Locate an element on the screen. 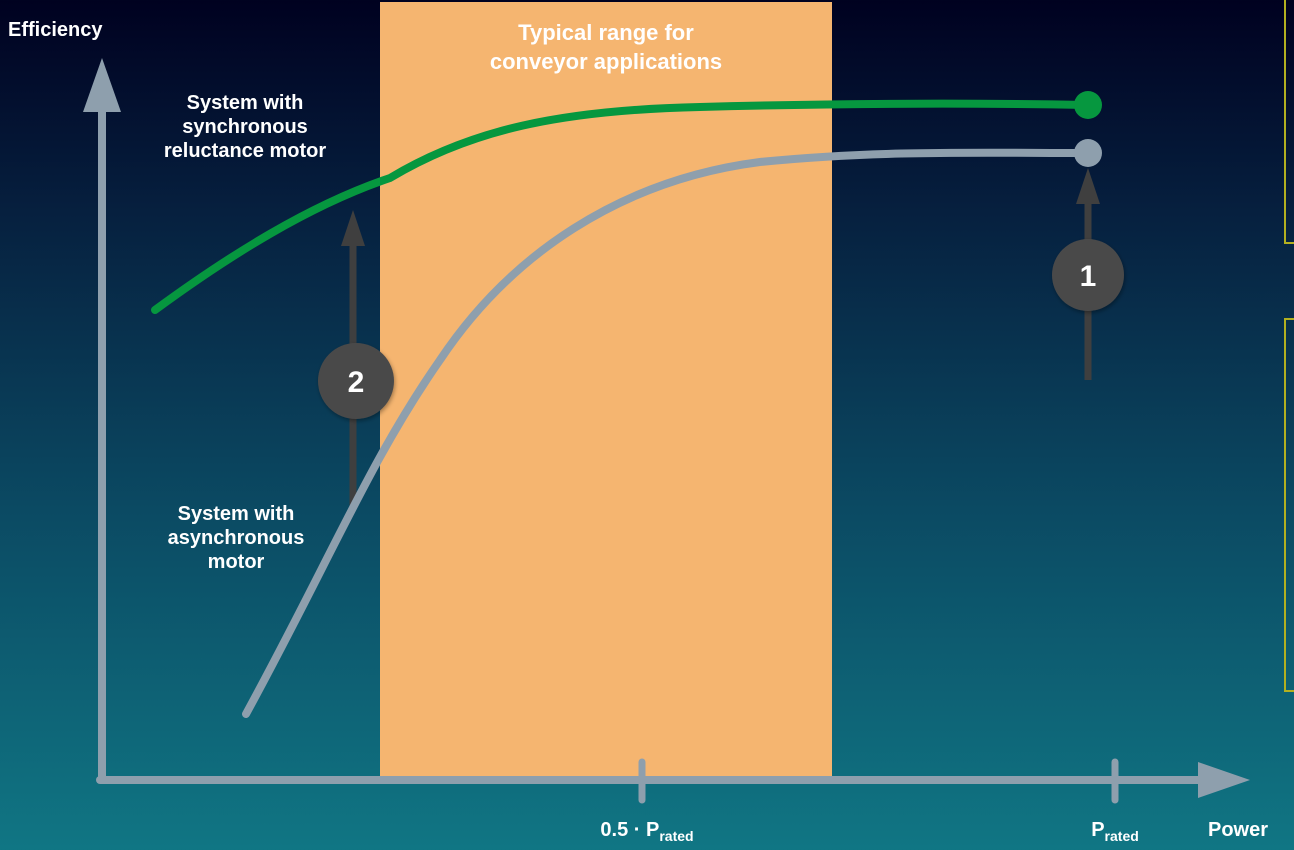 The image size is (1294, 850). synchronous-label: System with synchronous reluctance motor is located at coordinates (245, 127).